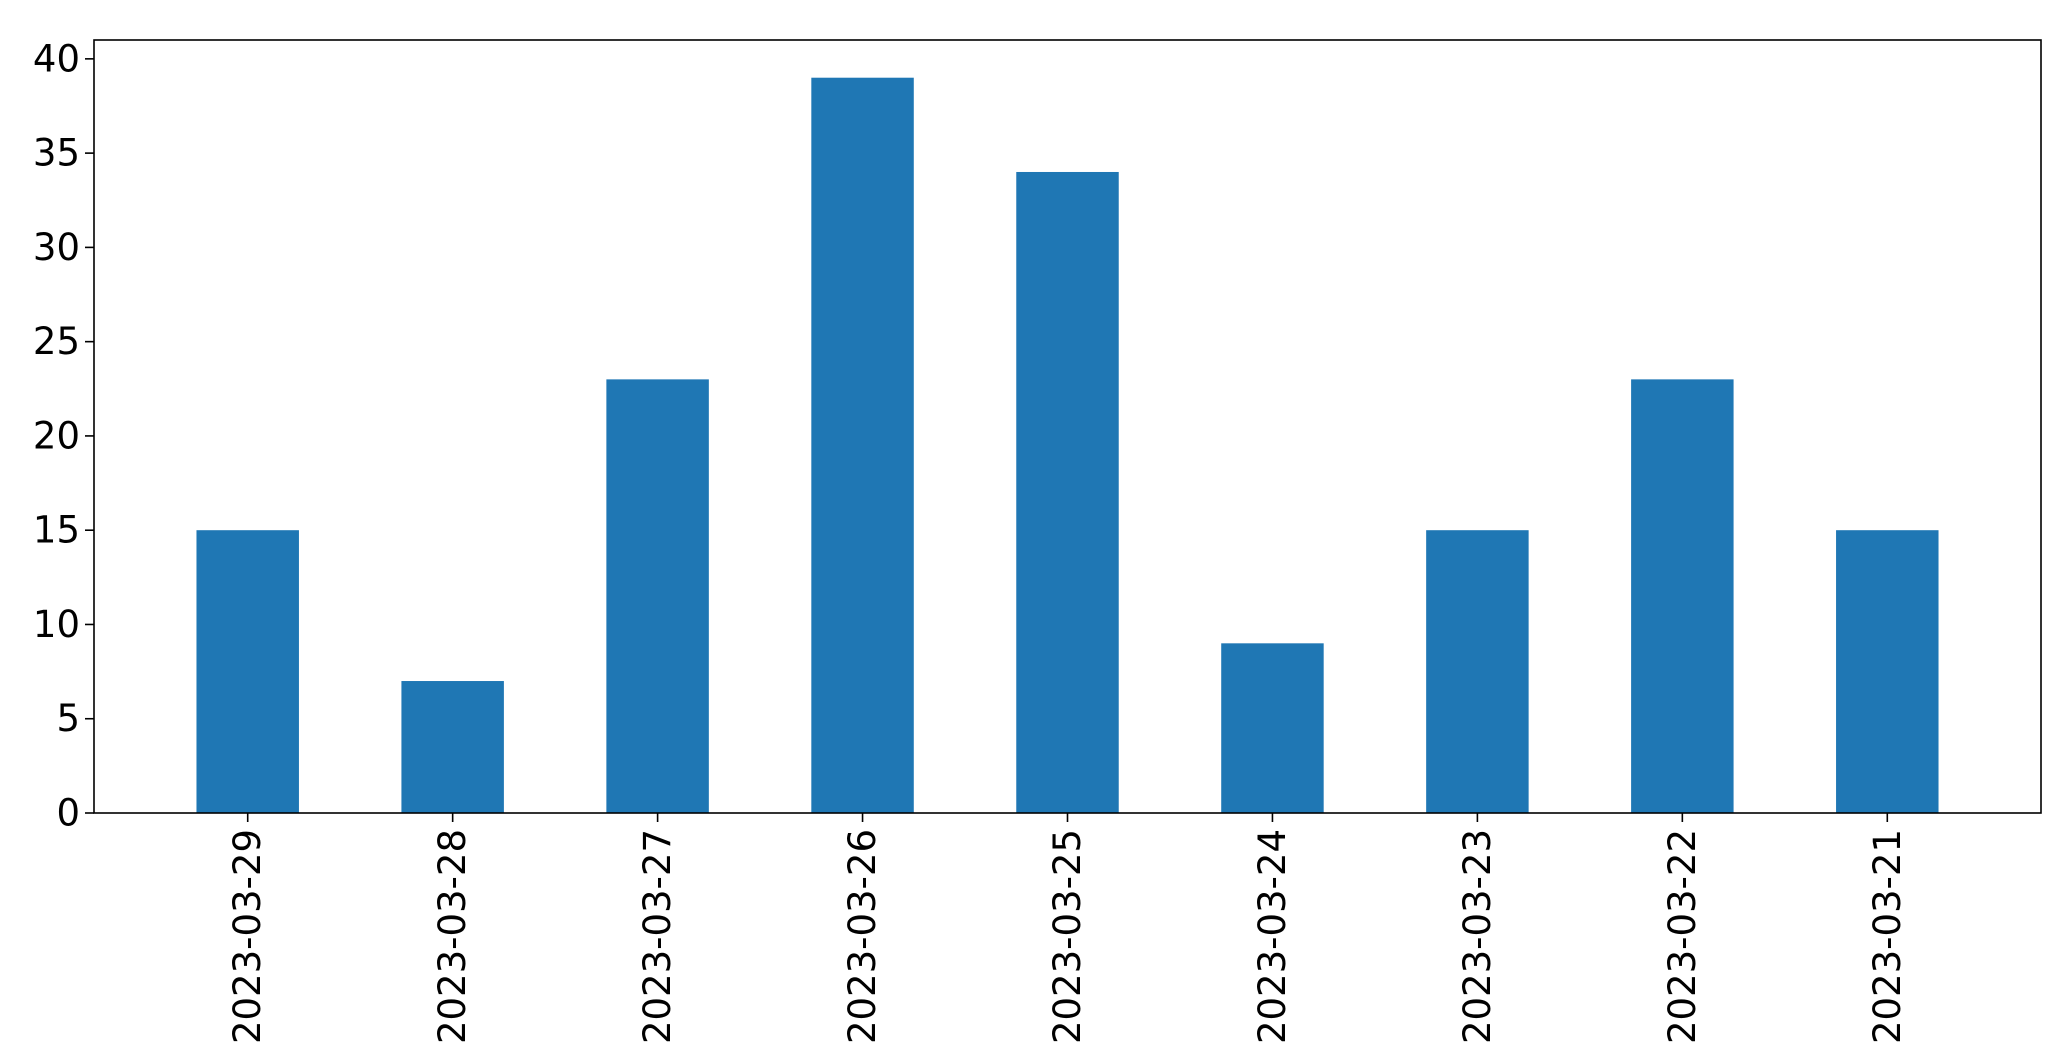 This screenshot has height=1061, width=2071. I want to click on y-tick-label: 30, so click(56, 247).